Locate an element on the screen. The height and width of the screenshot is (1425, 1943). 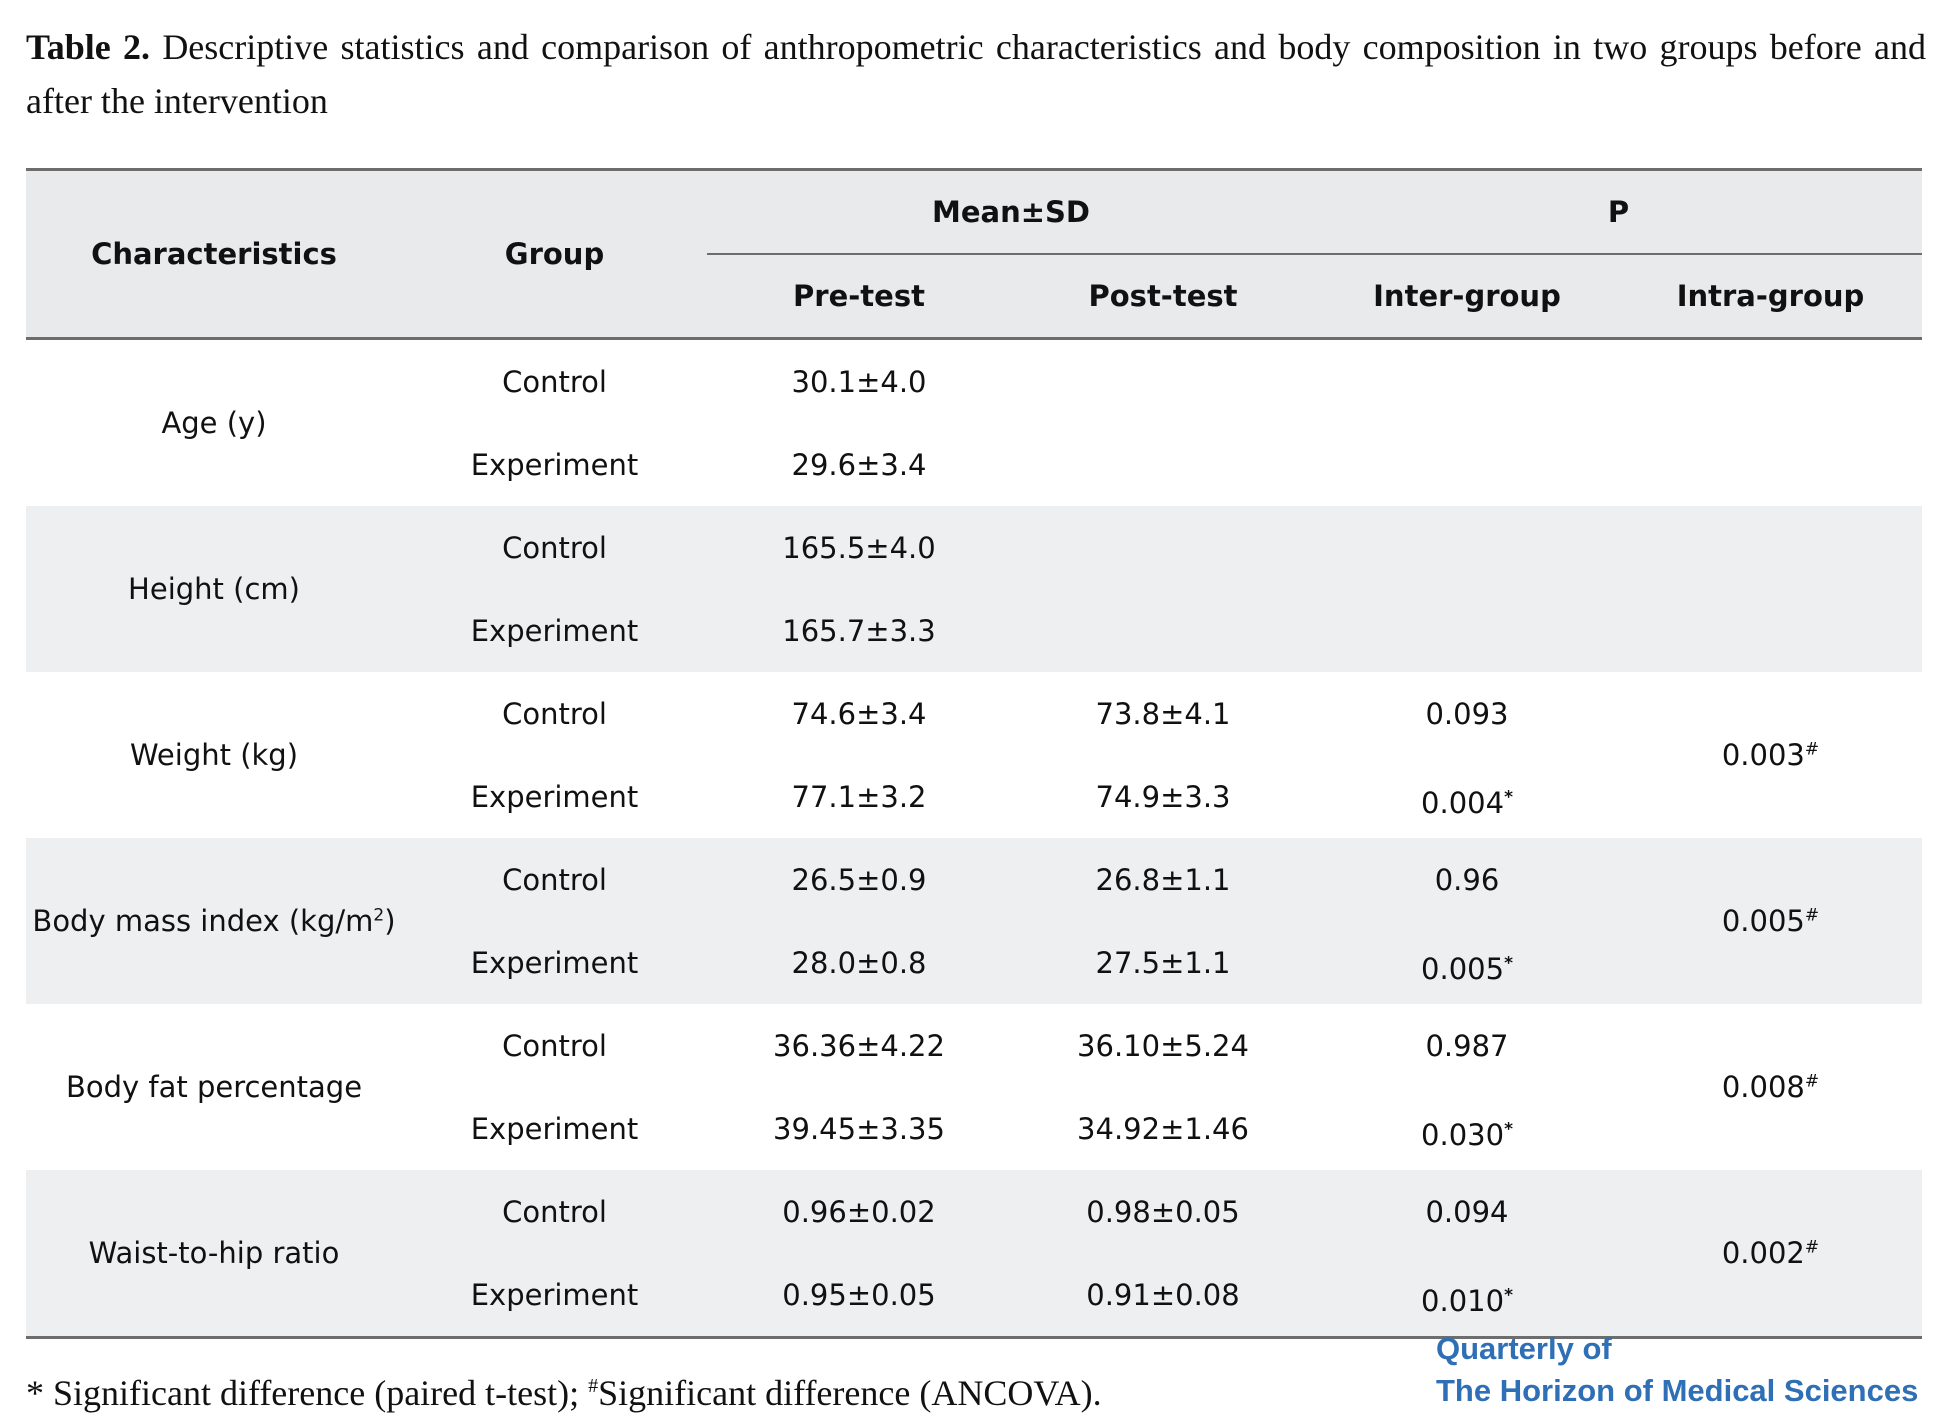
header-post-test: Post-test is located at coordinates (1163, 297).